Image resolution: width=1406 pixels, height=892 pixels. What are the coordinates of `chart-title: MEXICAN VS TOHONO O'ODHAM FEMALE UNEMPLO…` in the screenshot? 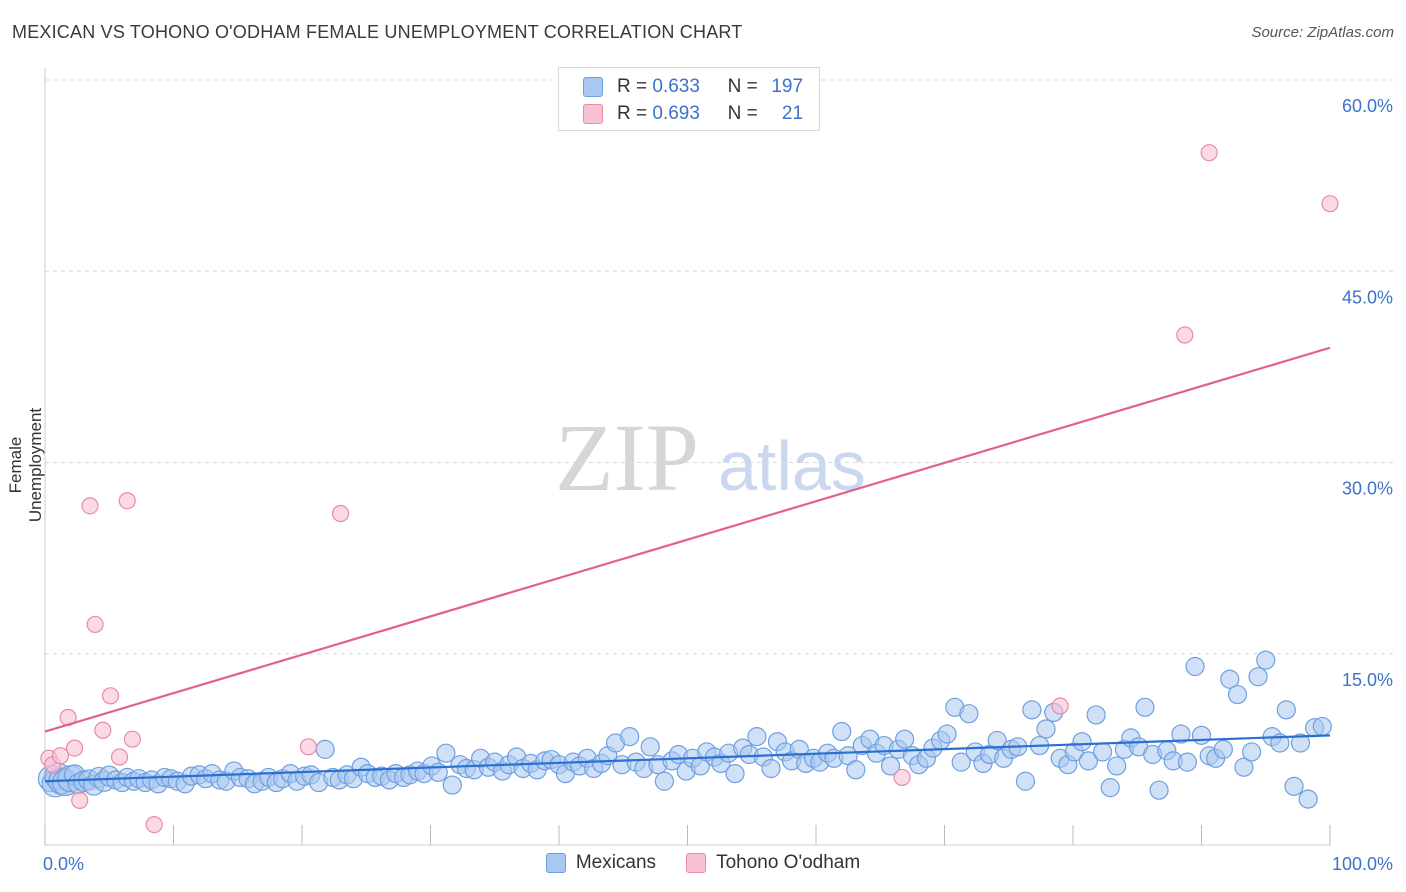 It's located at (377, 32).